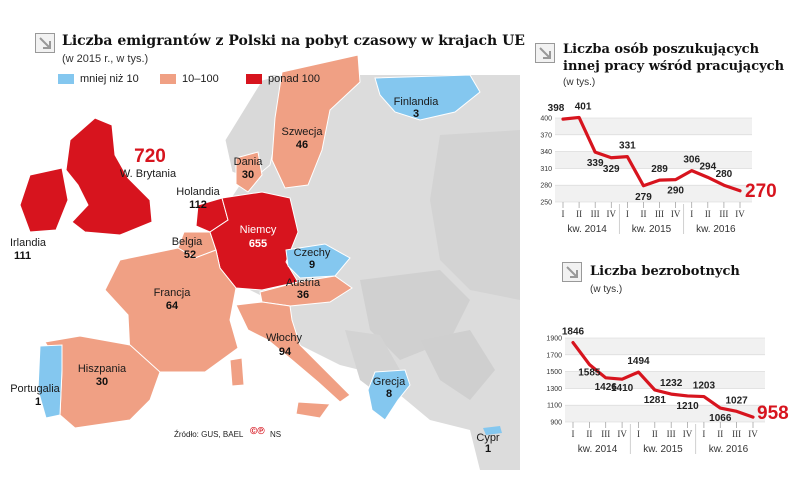  What do you see at coordinates (661, 49) in the screenshot?
I see `chart1-title-line1: Liczba osób poszukujących` at bounding box center [661, 49].